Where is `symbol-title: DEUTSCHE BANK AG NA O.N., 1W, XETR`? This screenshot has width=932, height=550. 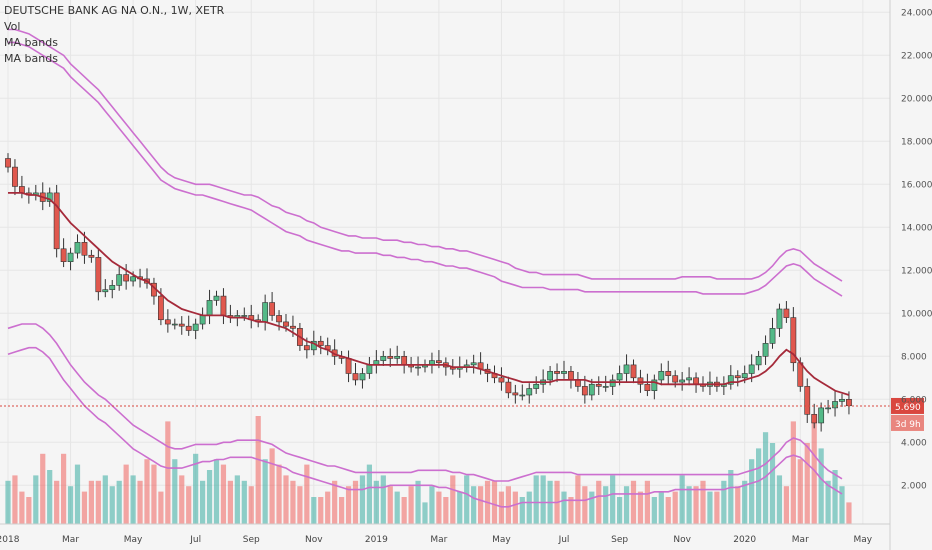
symbol-title: DEUTSCHE BANK AG NA O.N., 1W, XETR is located at coordinates (114, 10).